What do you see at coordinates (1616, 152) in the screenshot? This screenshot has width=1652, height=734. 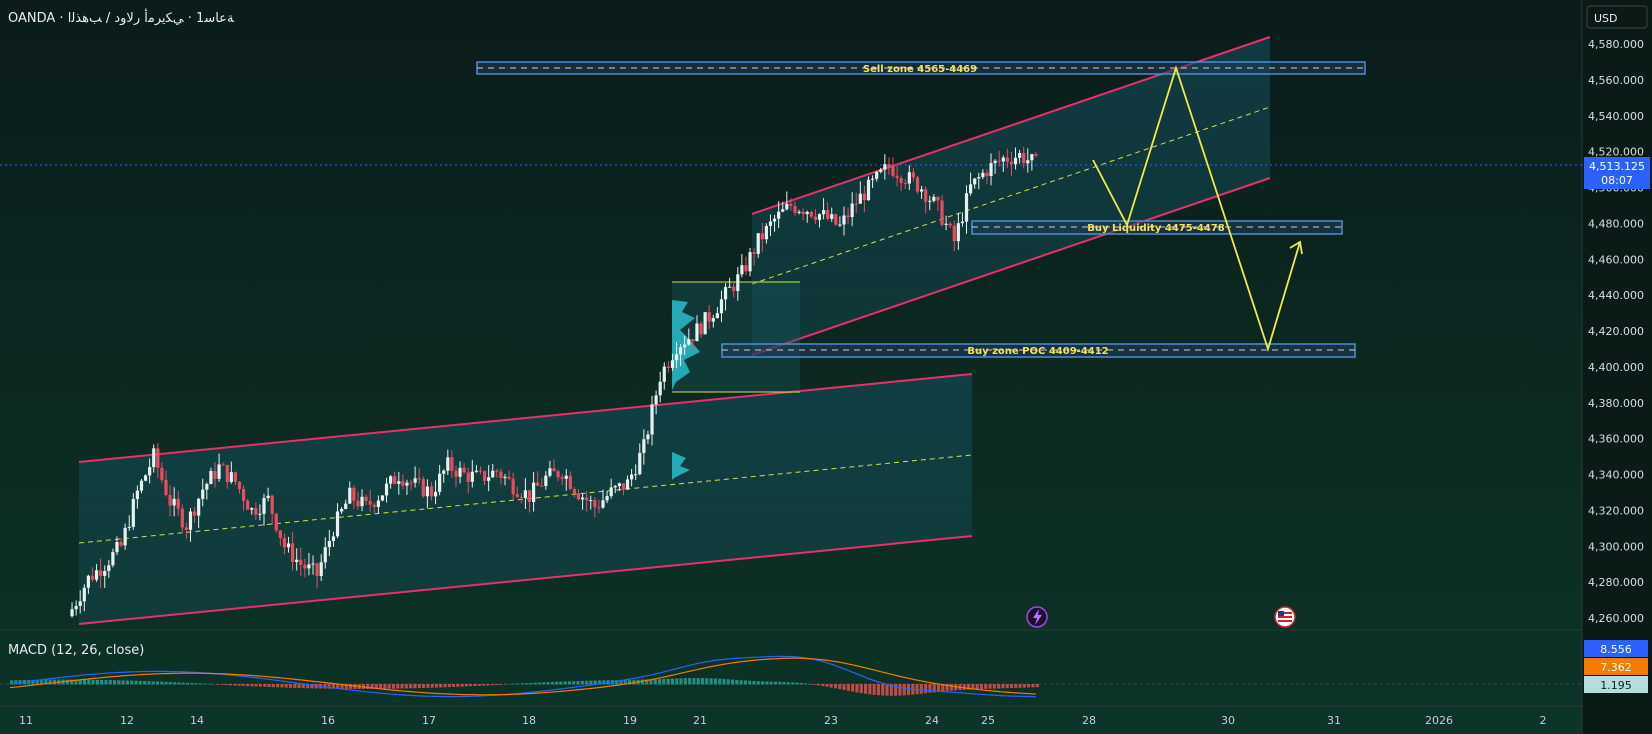 I see `price-tick-label: 4,520.000` at bounding box center [1616, 152].